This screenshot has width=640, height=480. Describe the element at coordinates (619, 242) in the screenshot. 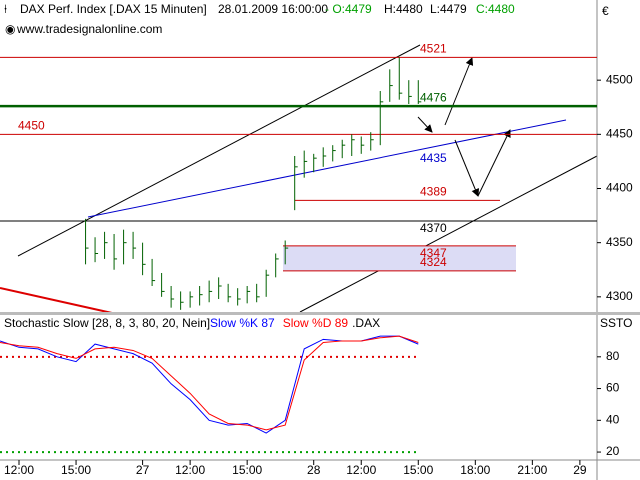

I see `y-tick-label: 4350` at that location.